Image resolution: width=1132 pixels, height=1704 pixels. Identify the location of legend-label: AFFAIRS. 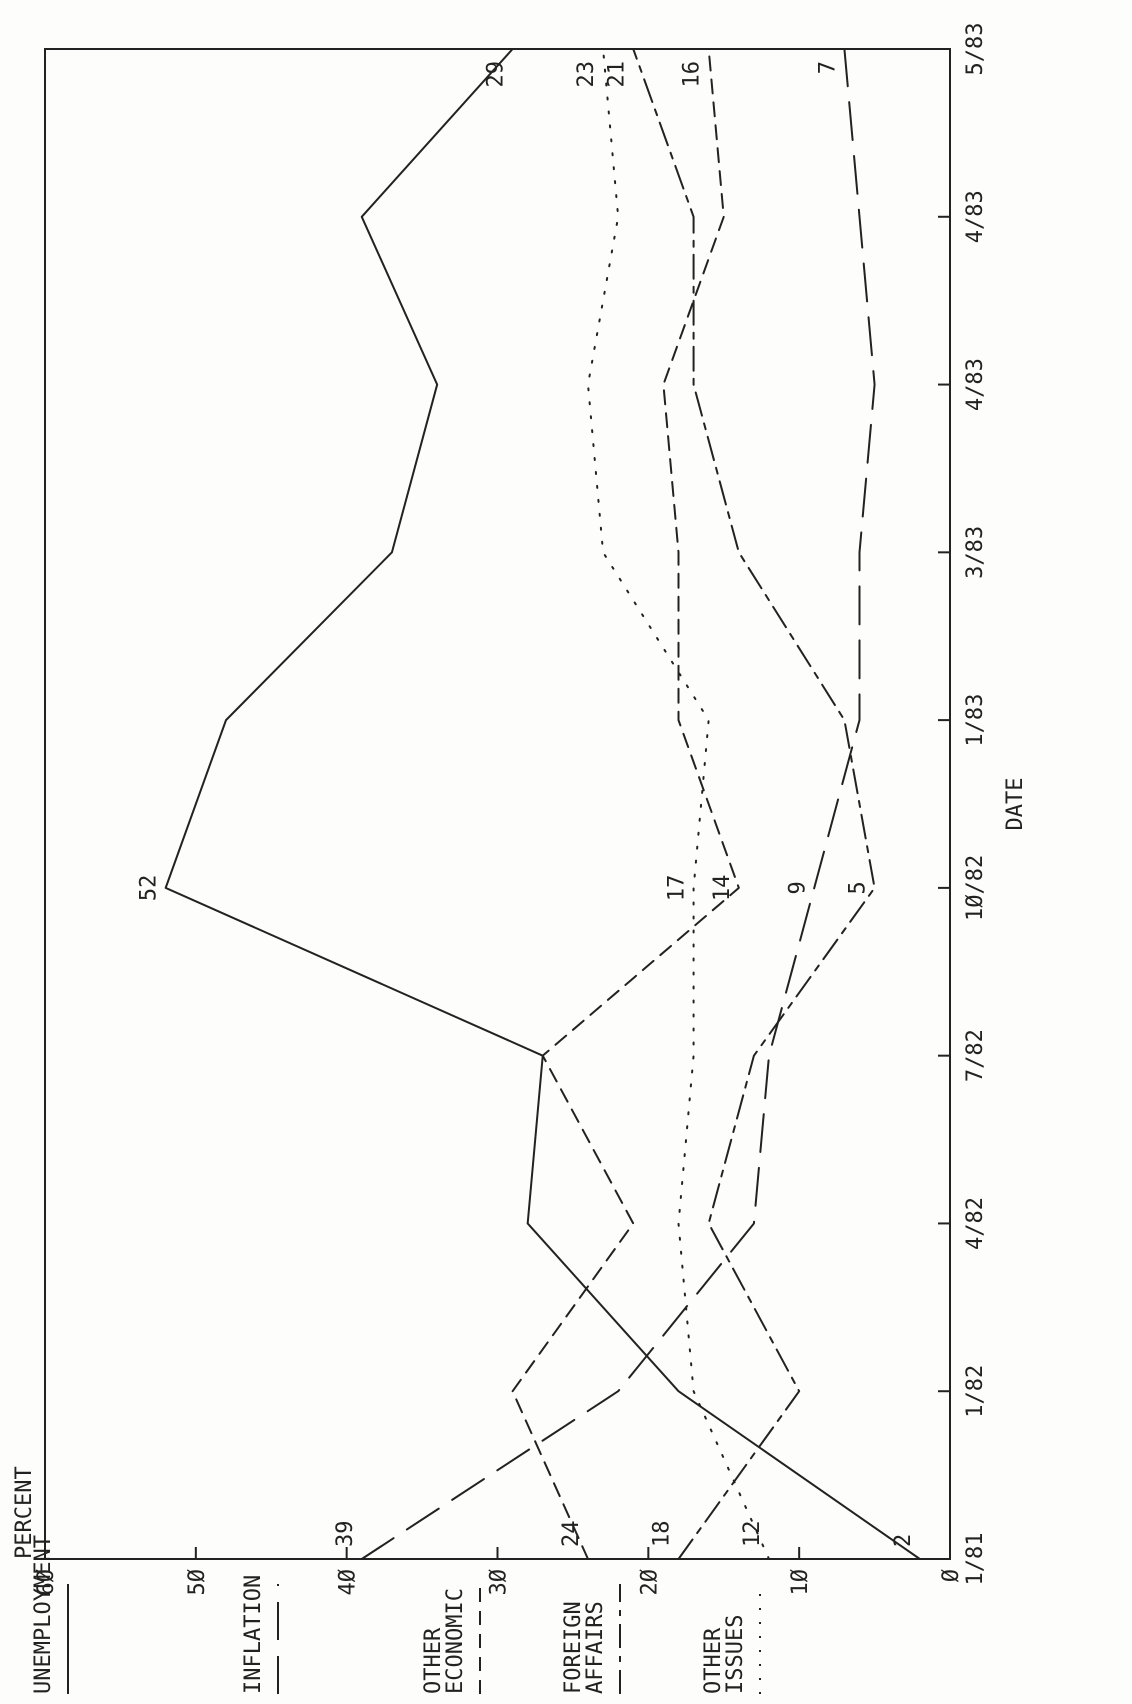
(595, 1647).